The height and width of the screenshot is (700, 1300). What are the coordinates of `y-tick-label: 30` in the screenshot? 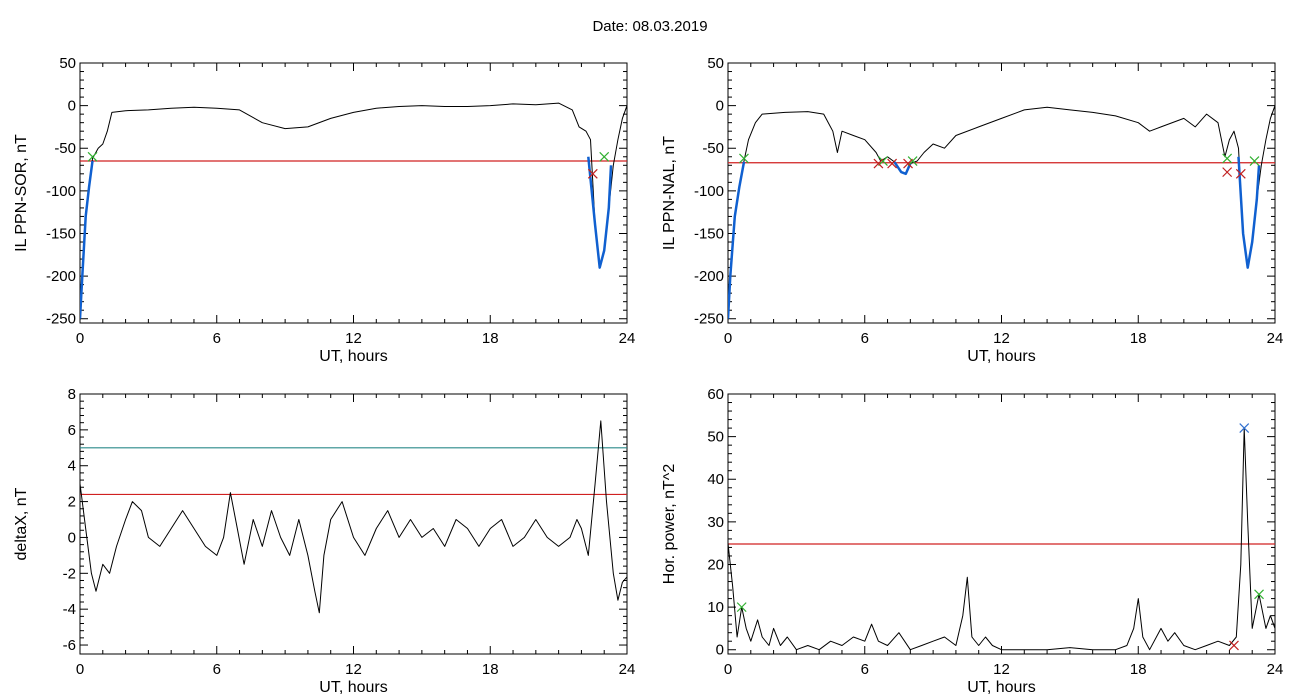 It's located at (715, 522).